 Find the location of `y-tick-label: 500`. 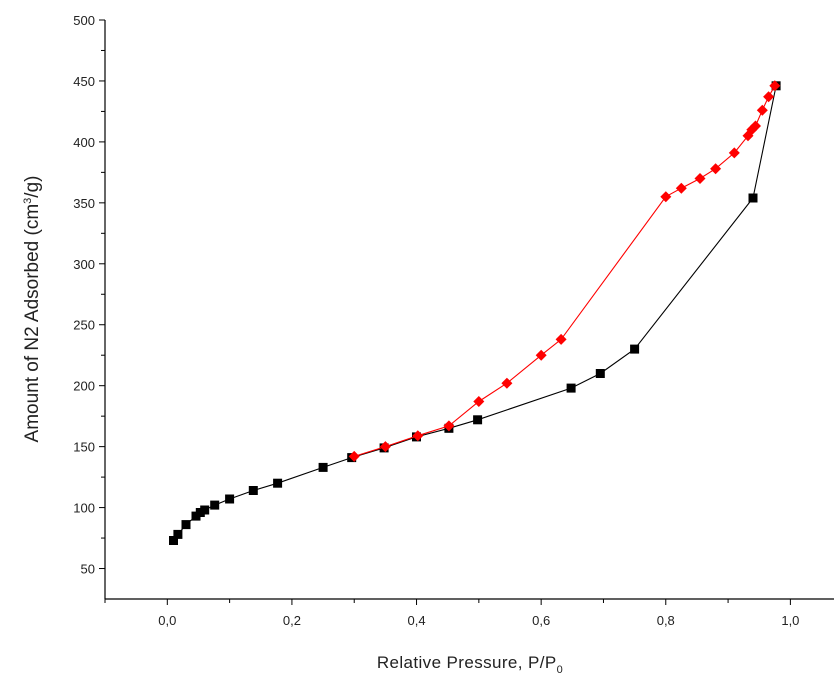

y-tick-label: 500 is located at coordinates (84, 20).